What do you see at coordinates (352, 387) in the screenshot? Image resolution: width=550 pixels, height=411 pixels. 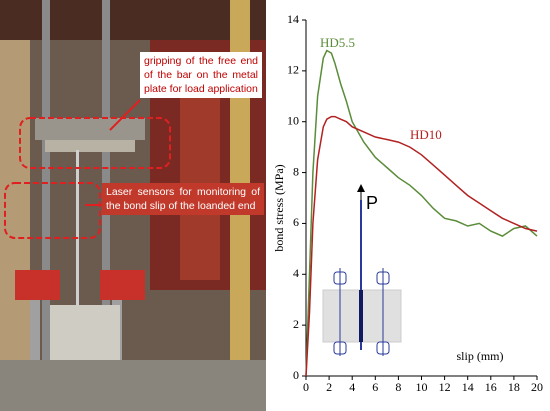 I see `x-tick-label: 4` at bounding box center [352, 387].